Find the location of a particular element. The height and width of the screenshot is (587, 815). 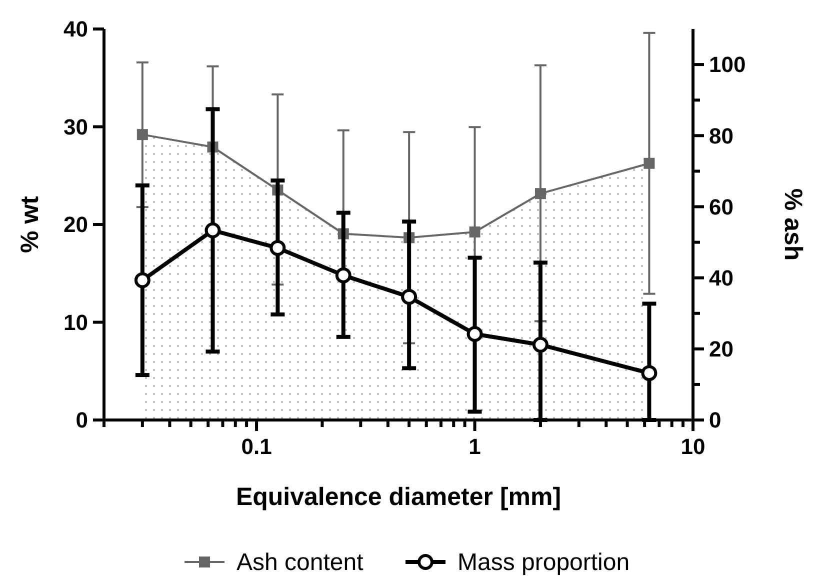

x-tick-label: 0.1 is located at coordinates (256, 446).